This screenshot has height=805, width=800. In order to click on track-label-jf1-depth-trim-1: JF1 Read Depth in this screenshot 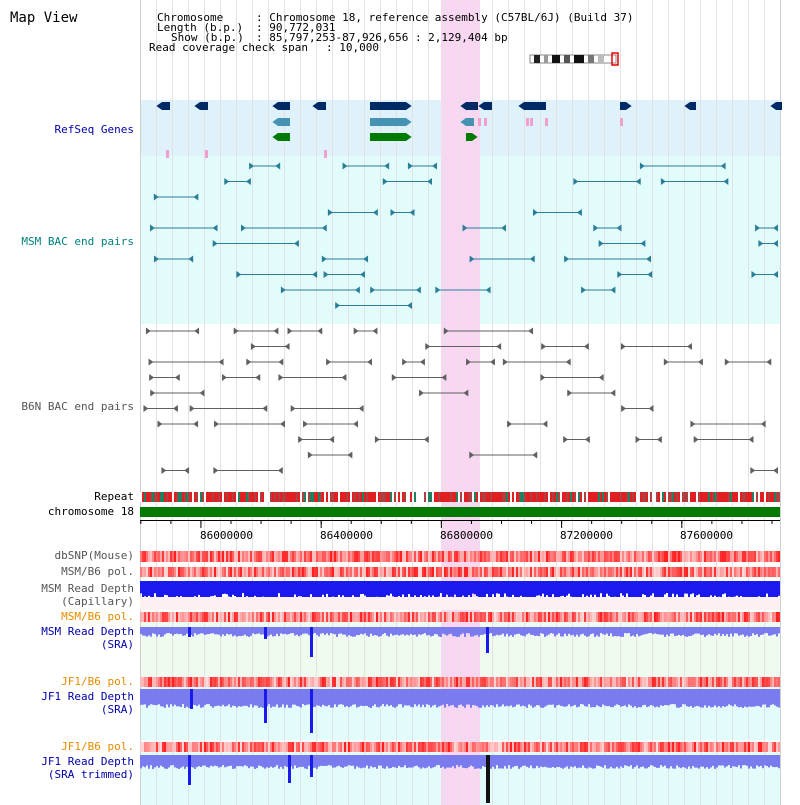, I will do `click(87, 761)`.